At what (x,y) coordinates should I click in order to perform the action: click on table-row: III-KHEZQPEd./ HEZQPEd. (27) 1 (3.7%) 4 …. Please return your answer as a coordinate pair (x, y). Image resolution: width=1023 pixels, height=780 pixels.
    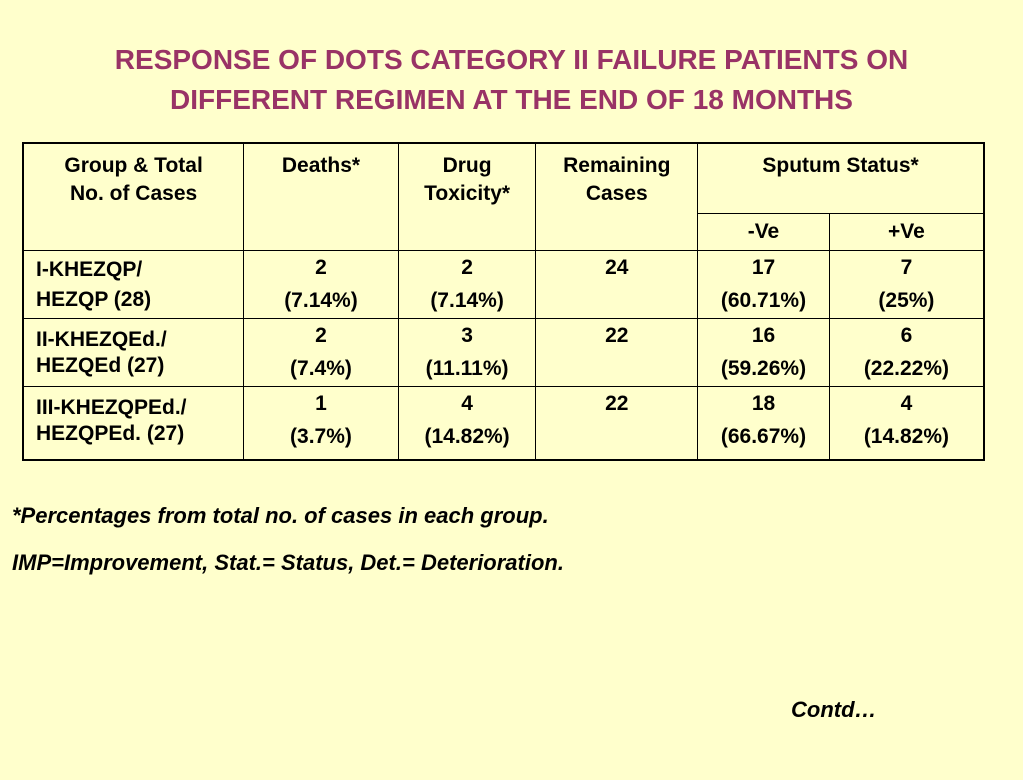
    Looking at the image, I should click on (503, 423).